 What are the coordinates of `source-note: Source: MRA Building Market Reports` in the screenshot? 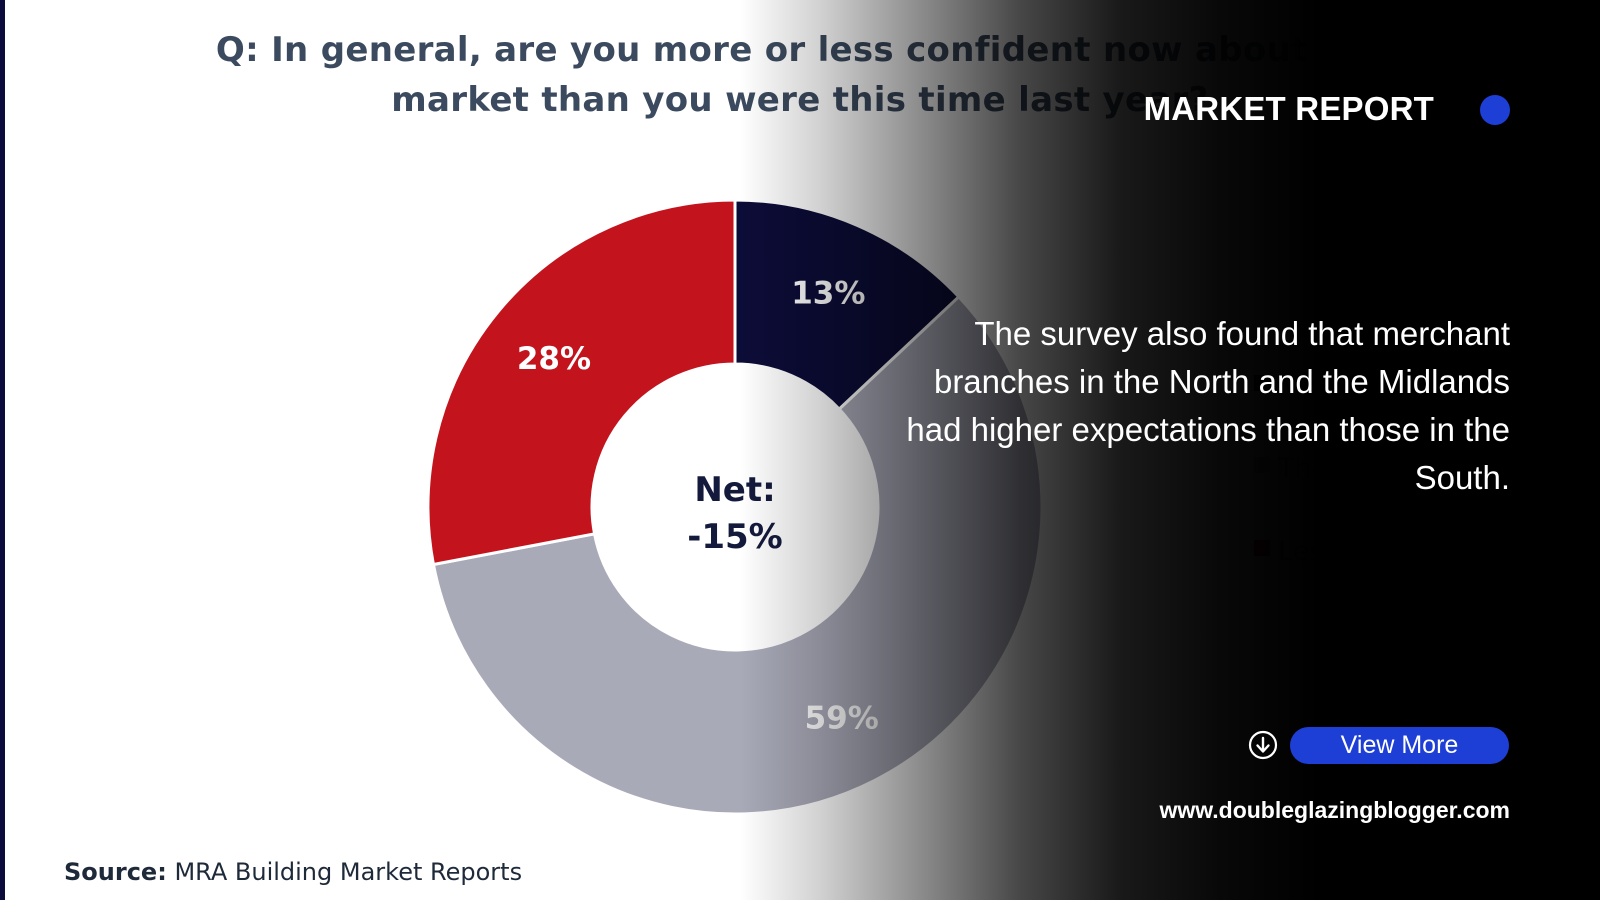 It's located at (293, 872).